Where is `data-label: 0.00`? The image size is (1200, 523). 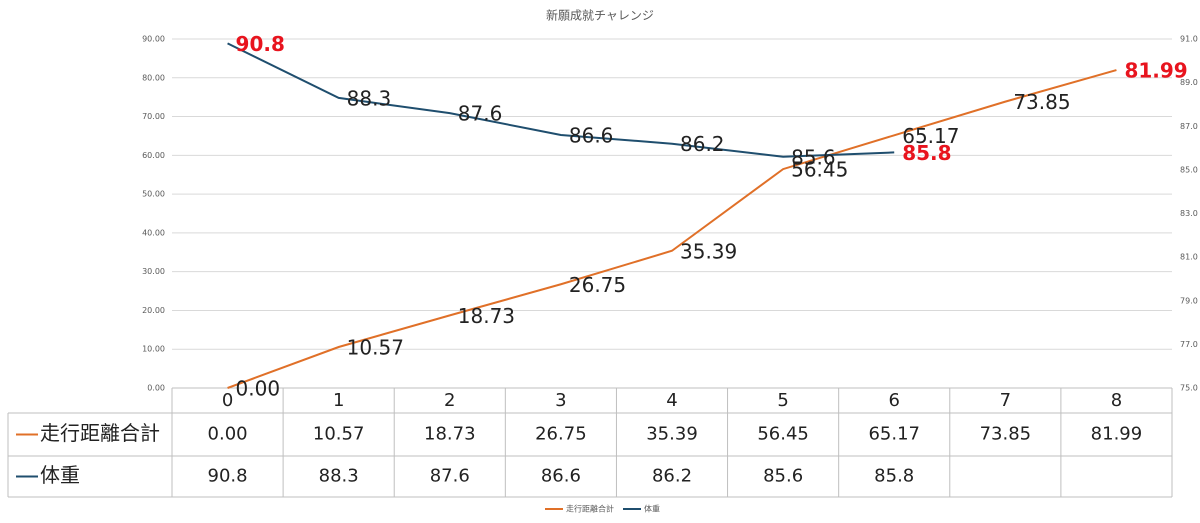 data-label: 0.00 is located at coordinates (258, 389).